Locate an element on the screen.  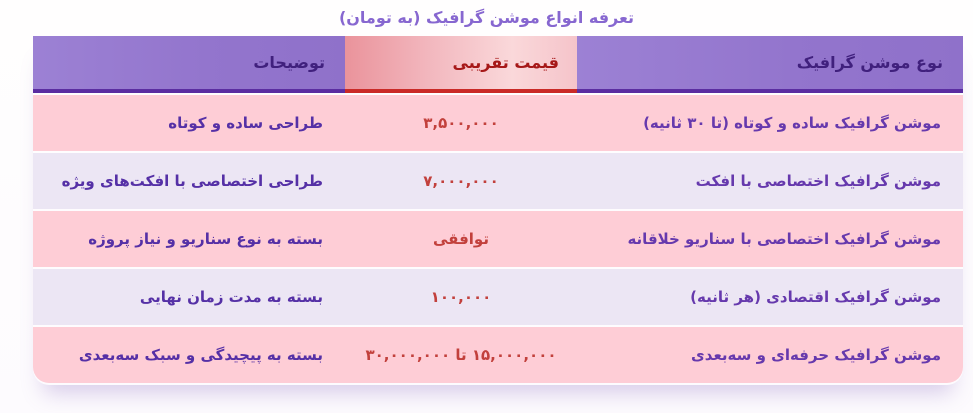
price-cell: ۱۵,۰۰۰,۰۰۰ تا ۳۰,۰۰۰,۰۰۰ is located at coordinates (461, 355).